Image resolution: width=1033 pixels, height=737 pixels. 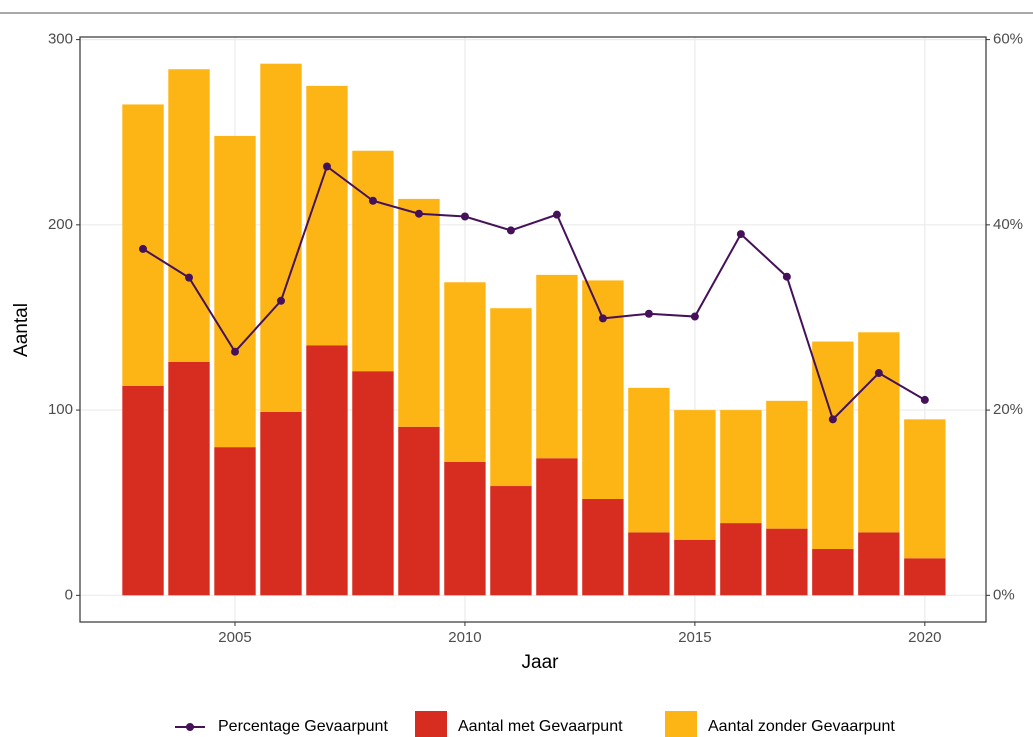 What do you see at coordinates (21, 330) in the screenshot?
I see `y-axis-title: Aantal` at bounding box center [21, 330].